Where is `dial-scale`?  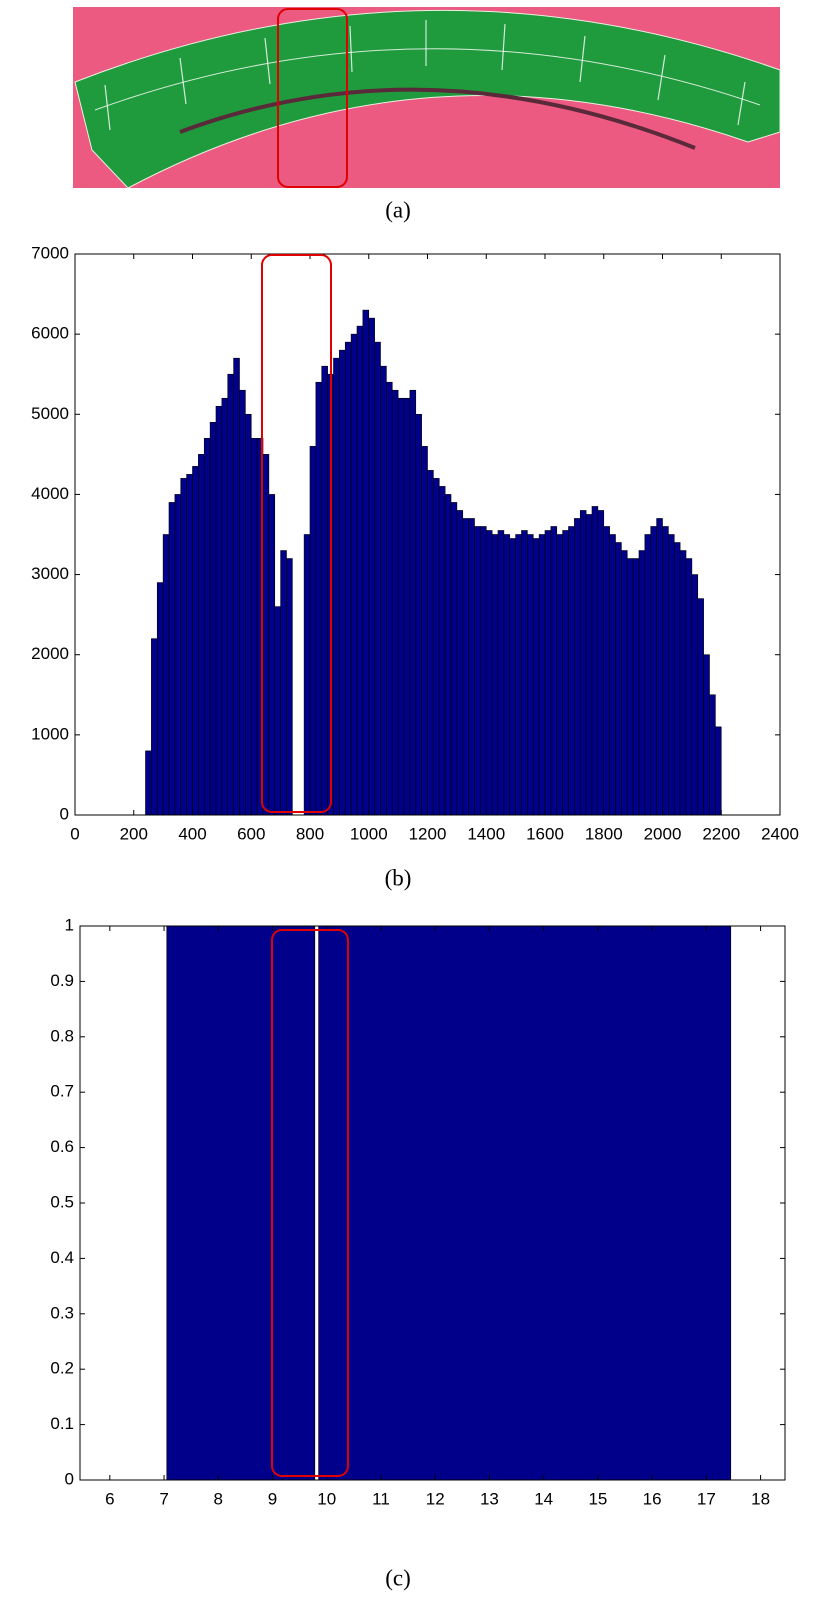
dial-scale is located at coordinates (427, 99).